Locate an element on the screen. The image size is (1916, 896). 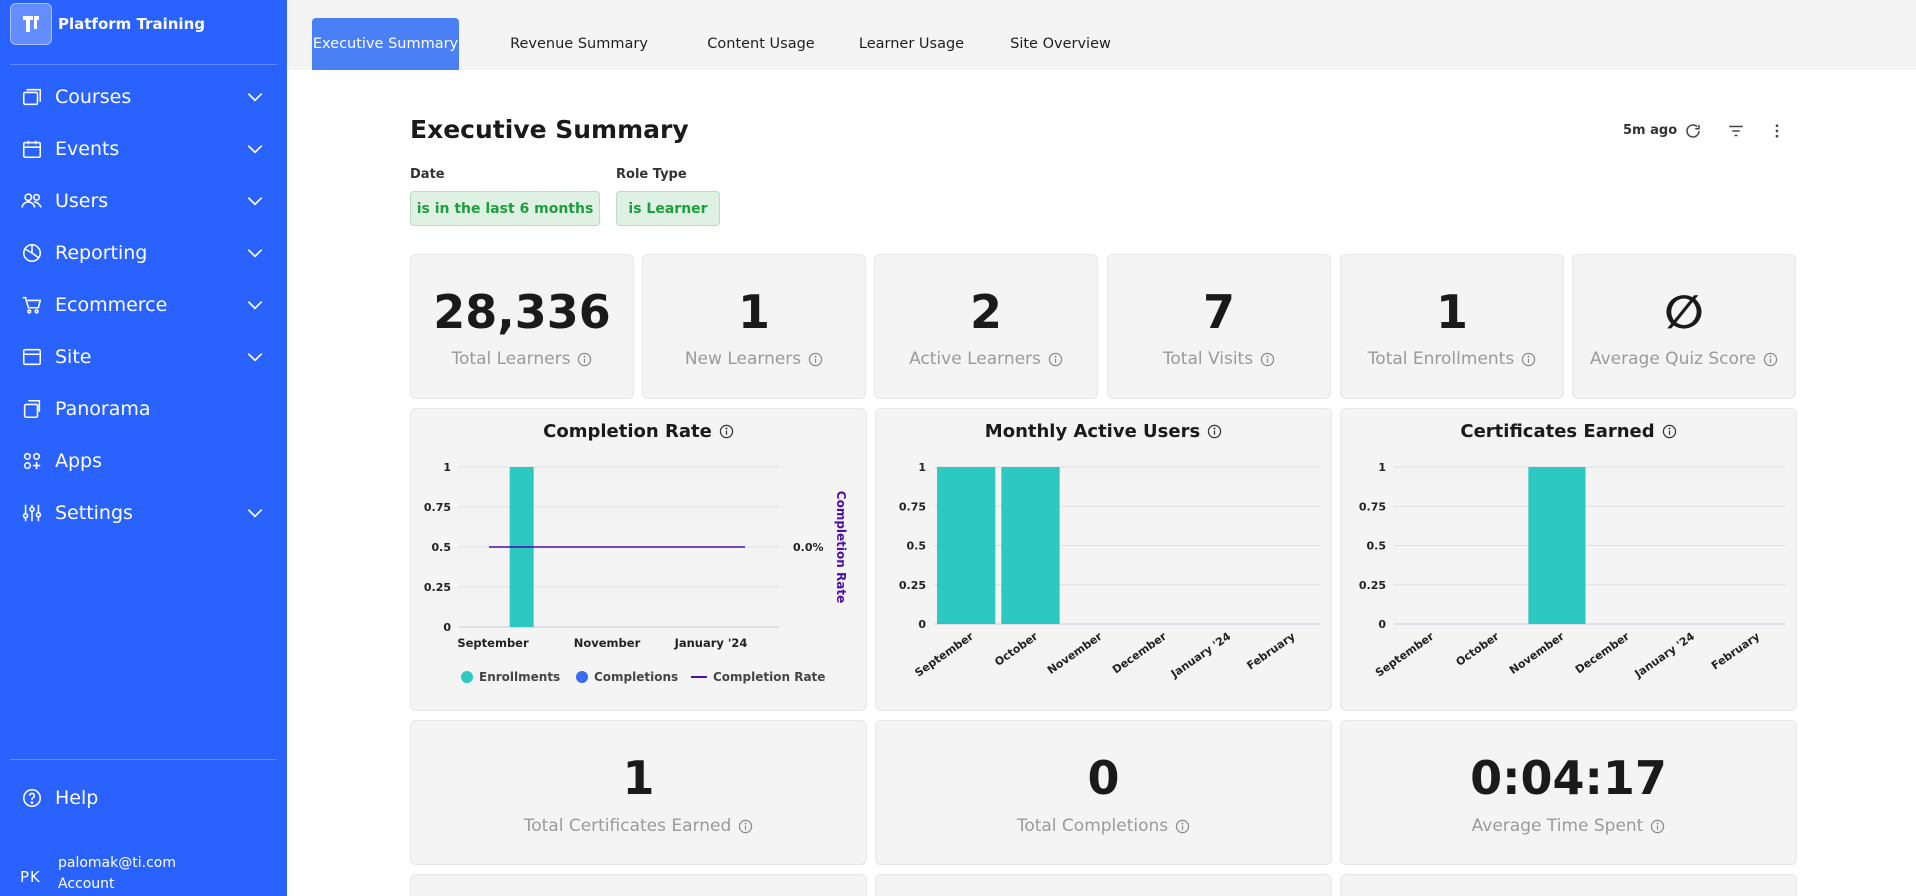
tab-learner-usage: Learner Usage is located at coordinates (911, 44).